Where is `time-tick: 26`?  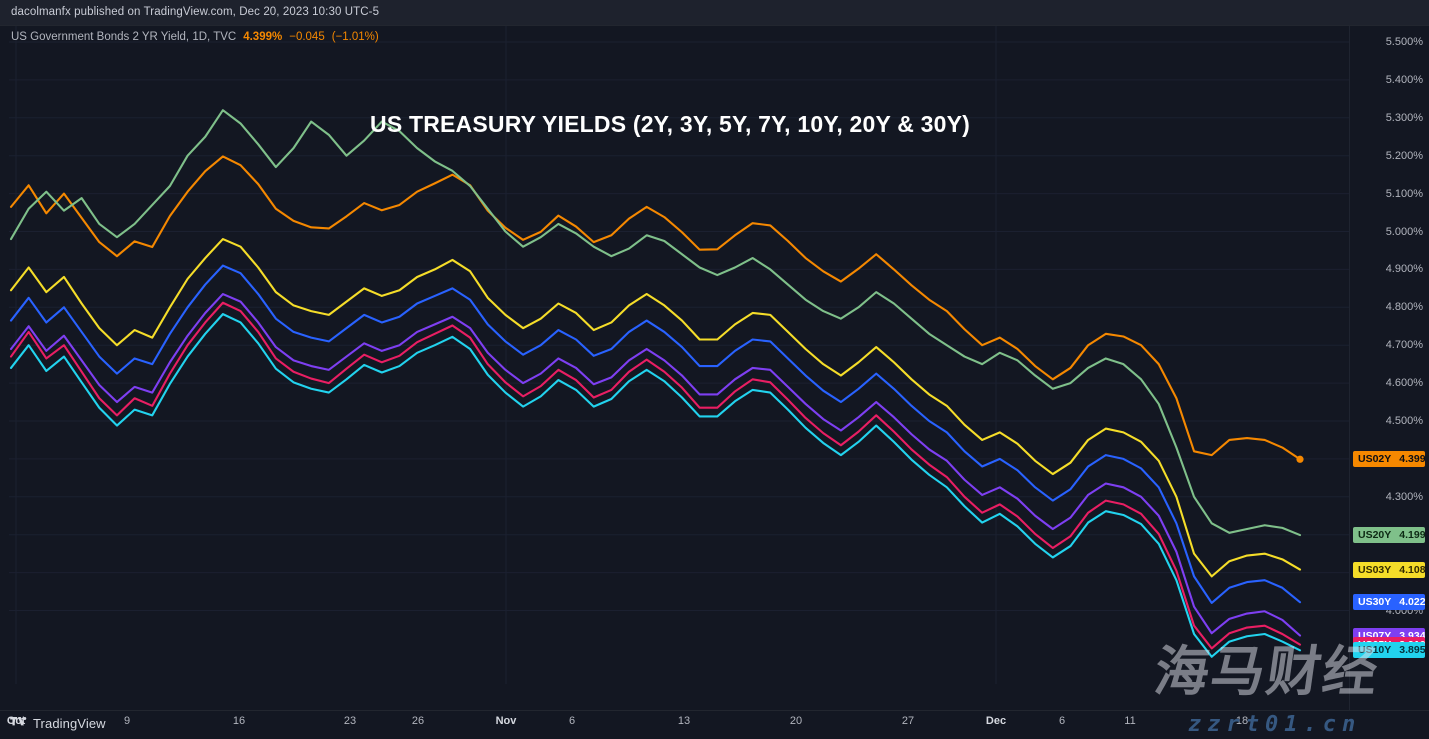
time-tick: 26 is located at coordinates (418, 721).